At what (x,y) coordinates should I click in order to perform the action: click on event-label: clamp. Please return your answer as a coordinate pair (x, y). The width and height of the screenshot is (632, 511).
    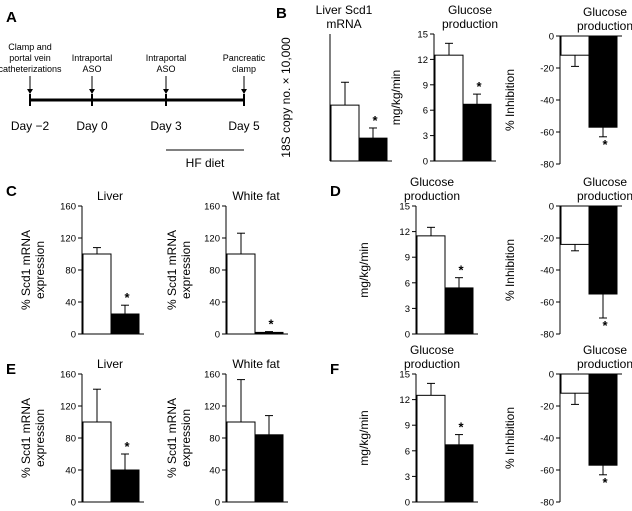
    Looking at the image, I should click on (244, 69).